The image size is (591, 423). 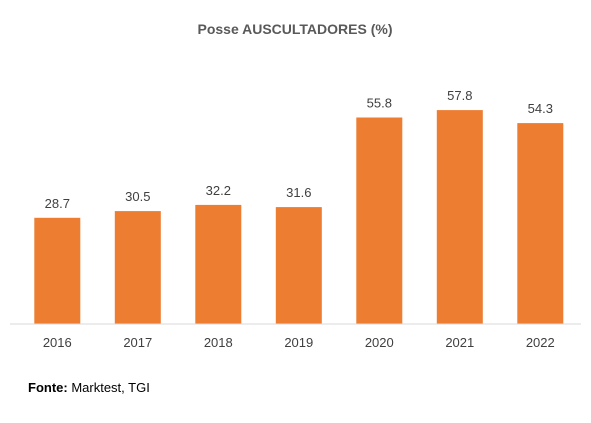 I want to click on data-label-2019: 31.6, so click(x=298, y=192).